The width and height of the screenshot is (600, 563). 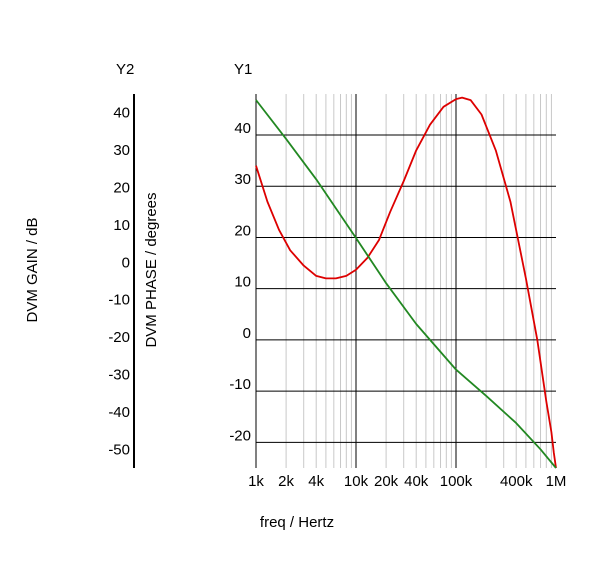 I want to click on y1-tick-label: -10, so click(x=240, y=384).